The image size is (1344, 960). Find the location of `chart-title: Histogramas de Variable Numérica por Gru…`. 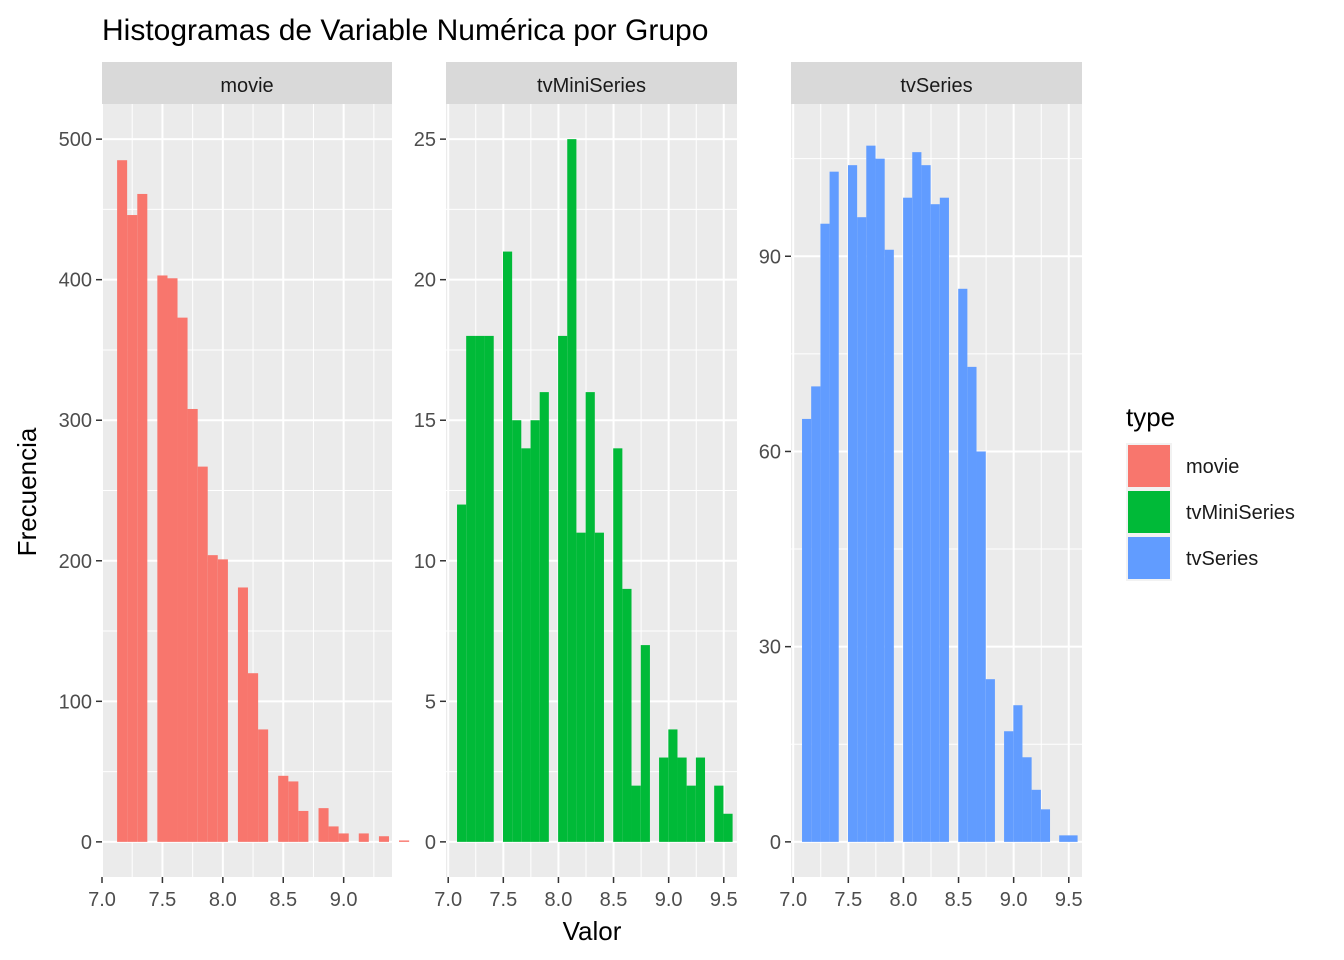

chart-title: Histogramas de Variable Numérica por Gru… is located at coordinates (405, 30).